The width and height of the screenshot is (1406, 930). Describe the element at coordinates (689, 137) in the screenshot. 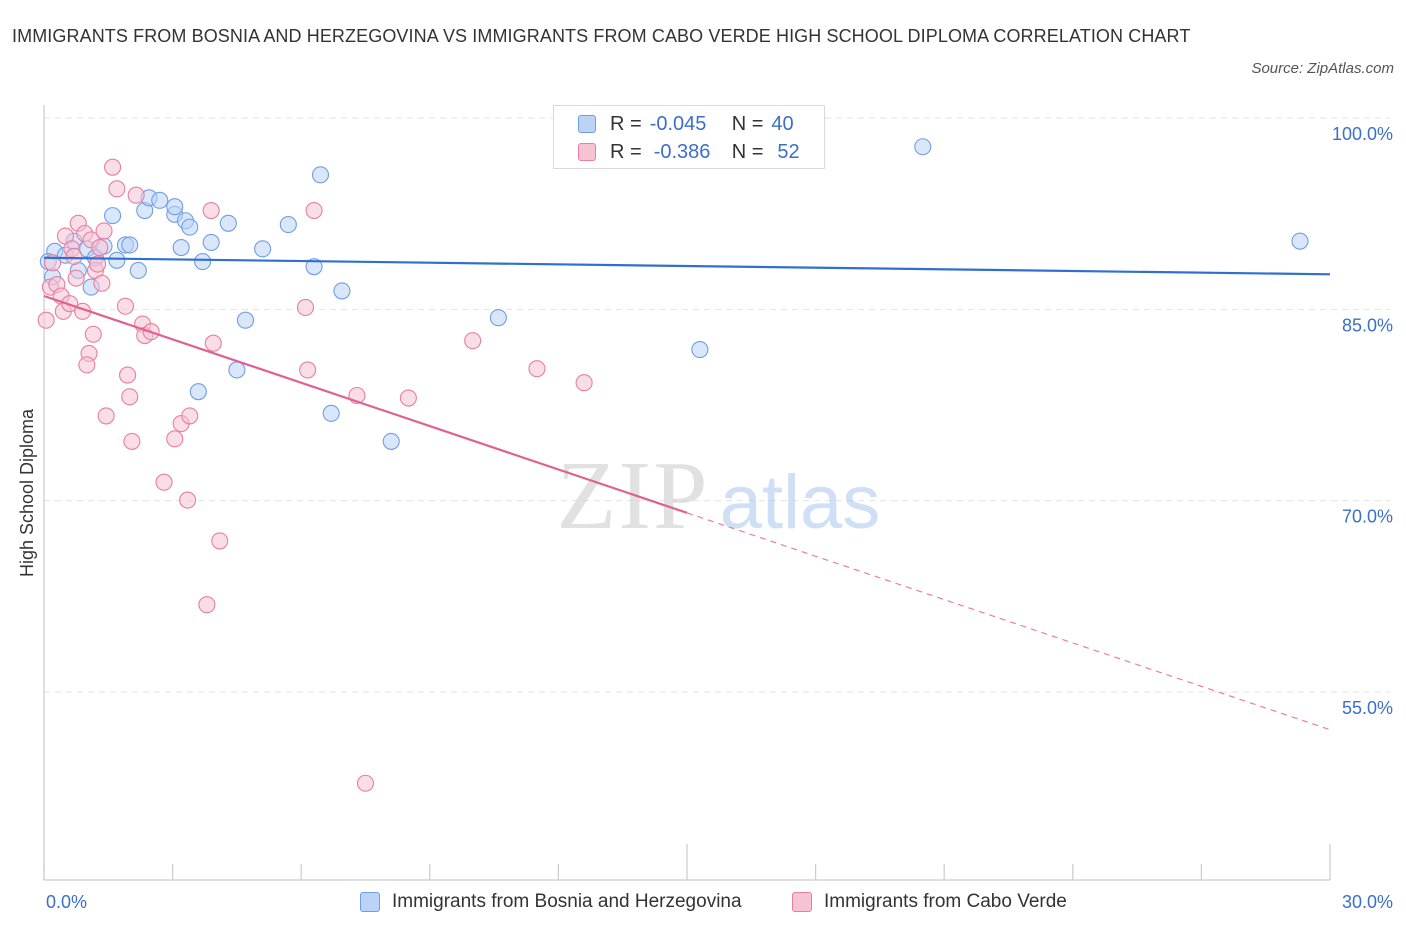

I see `stats-legend: R = -0.045 N = 40 R = -0.386 N = 52` at that location.